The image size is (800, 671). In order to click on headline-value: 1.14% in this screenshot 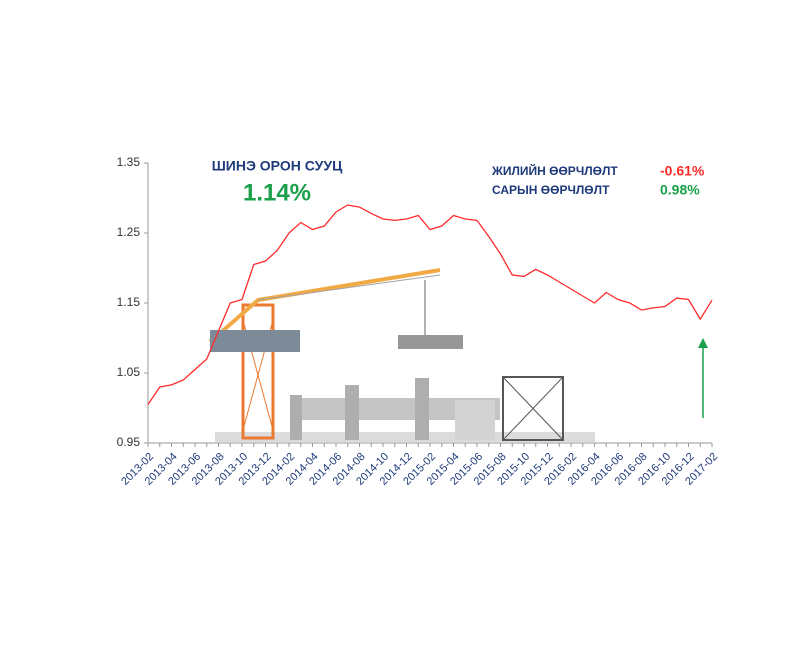, I will do `click(277, 192)`.